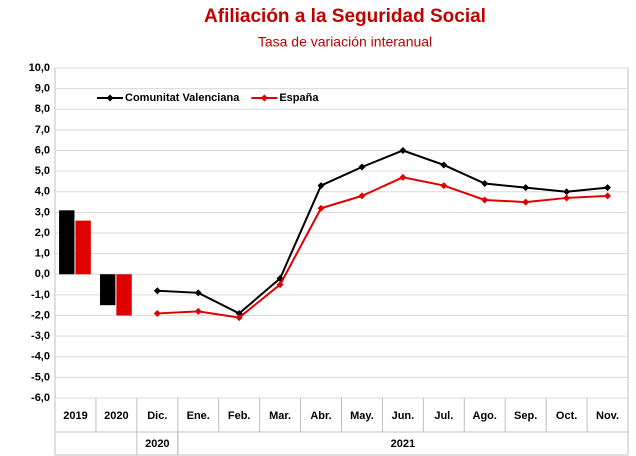  I want to click on y-tick-label: 6,0, so click(42, 150).